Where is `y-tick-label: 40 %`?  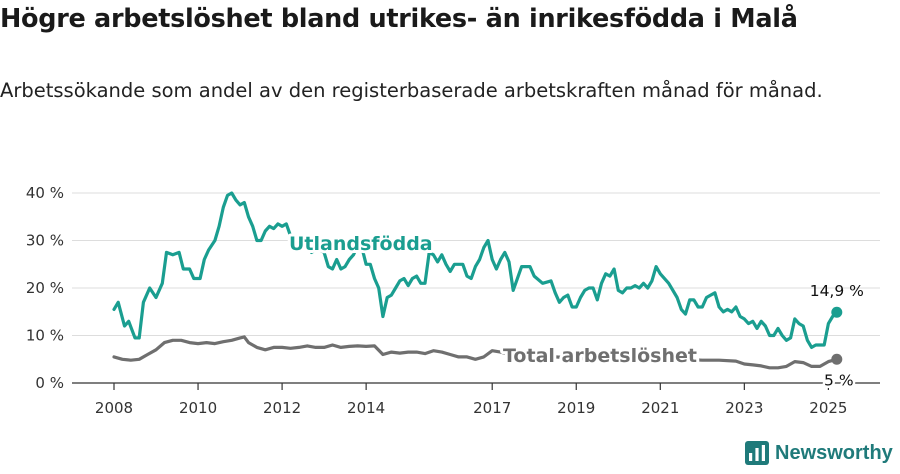
y-tick-label: 40 % is located at coordinates (45, 193).